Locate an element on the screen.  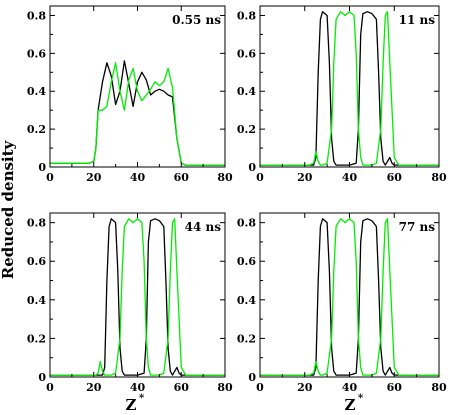
panel-1-y-tick-label-3: 0.6 is located at coordinates (36, 53).